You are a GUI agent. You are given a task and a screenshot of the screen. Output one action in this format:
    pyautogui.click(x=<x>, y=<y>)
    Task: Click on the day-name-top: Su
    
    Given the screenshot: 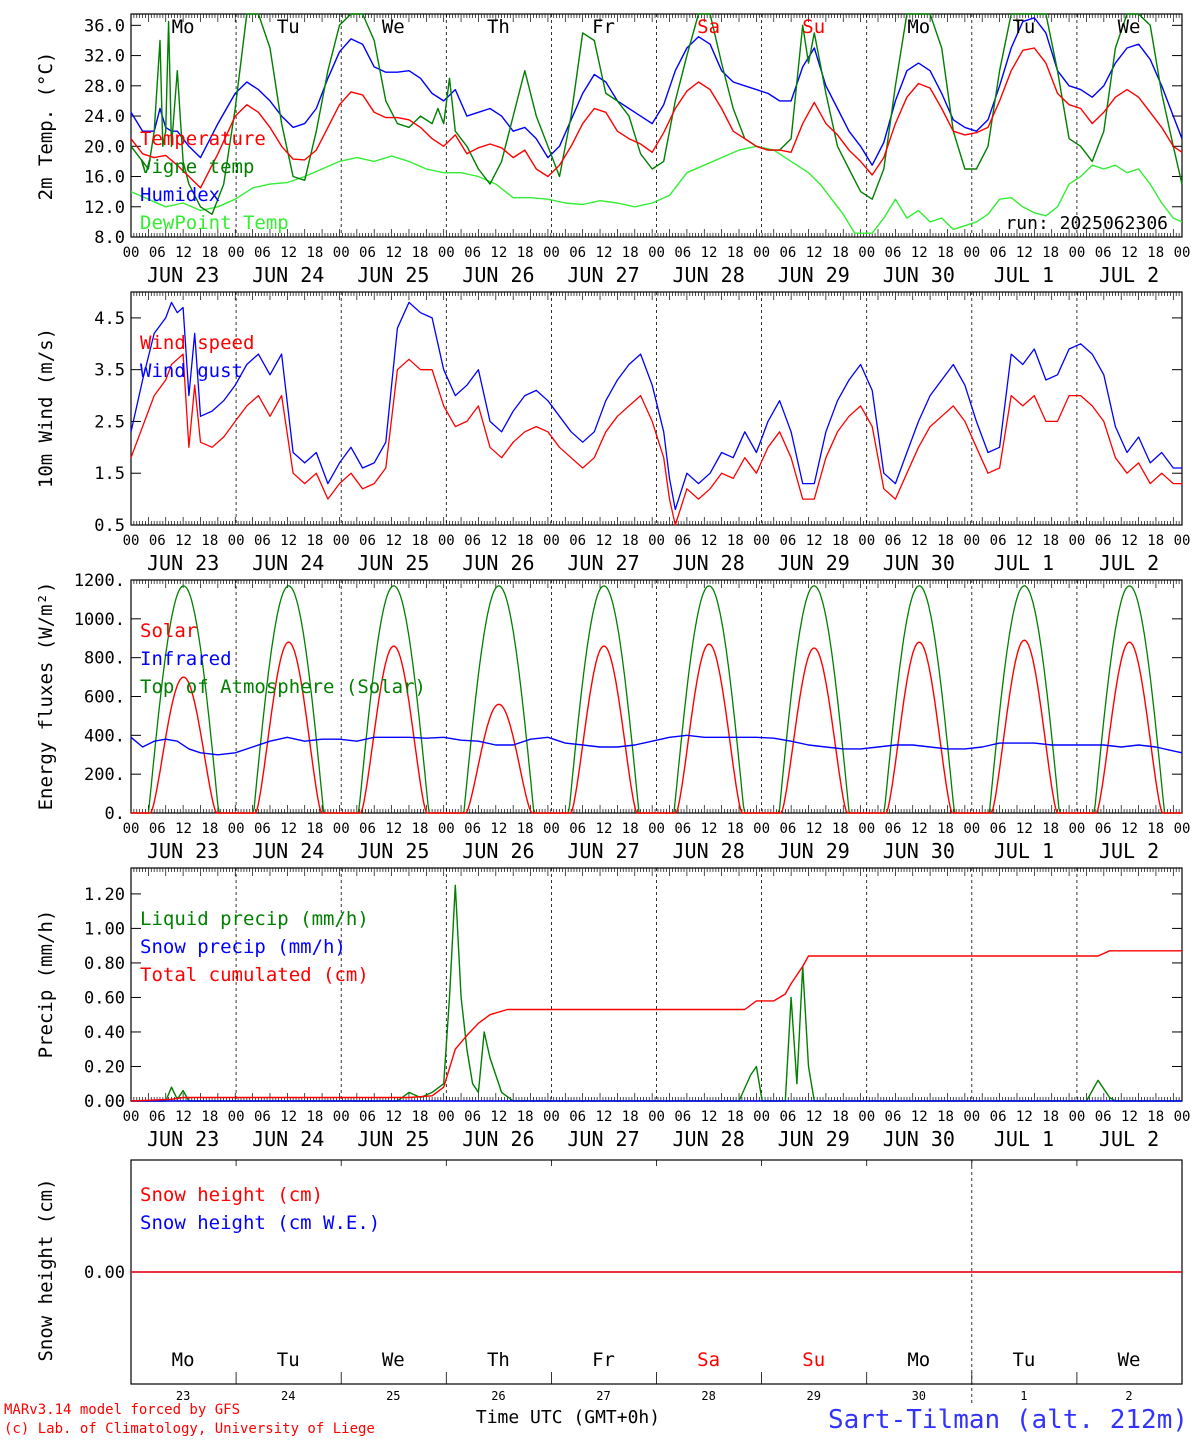 What is the action you would take?
    pyautogui.click(x=813, y=27)
    